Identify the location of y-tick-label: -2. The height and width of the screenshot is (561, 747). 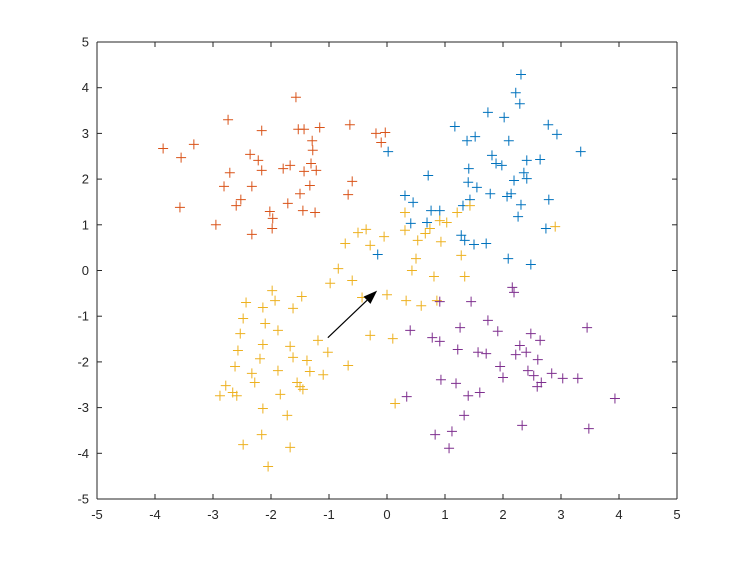
(83, 361).